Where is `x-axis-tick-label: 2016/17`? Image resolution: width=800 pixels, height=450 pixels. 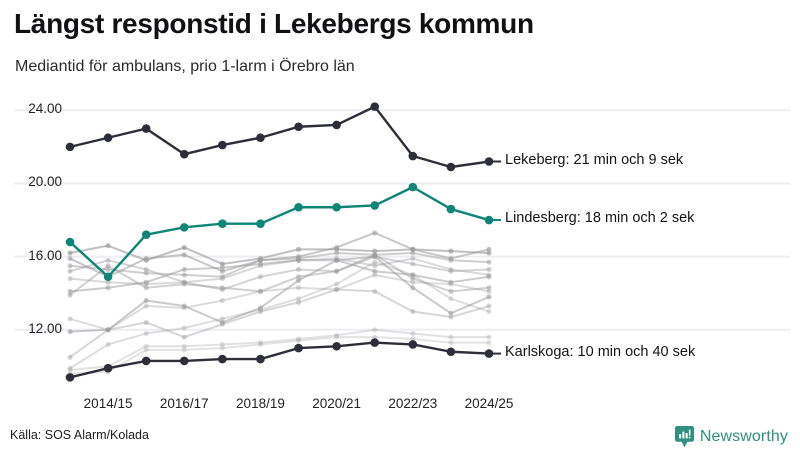 x-axis-tick-label: 2016/17 is located at coordinates (184, 403).